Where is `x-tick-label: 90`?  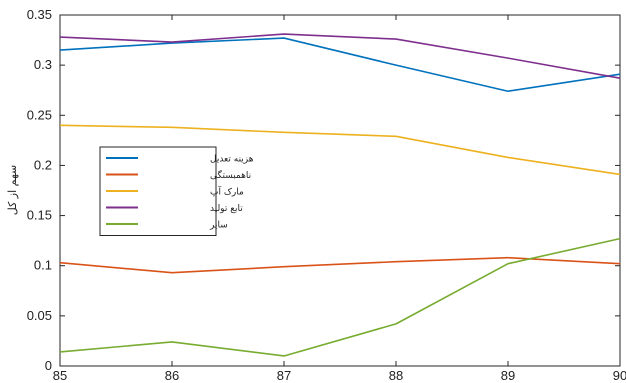
x-tick-label: 90 is located at coordinates (619, 375).